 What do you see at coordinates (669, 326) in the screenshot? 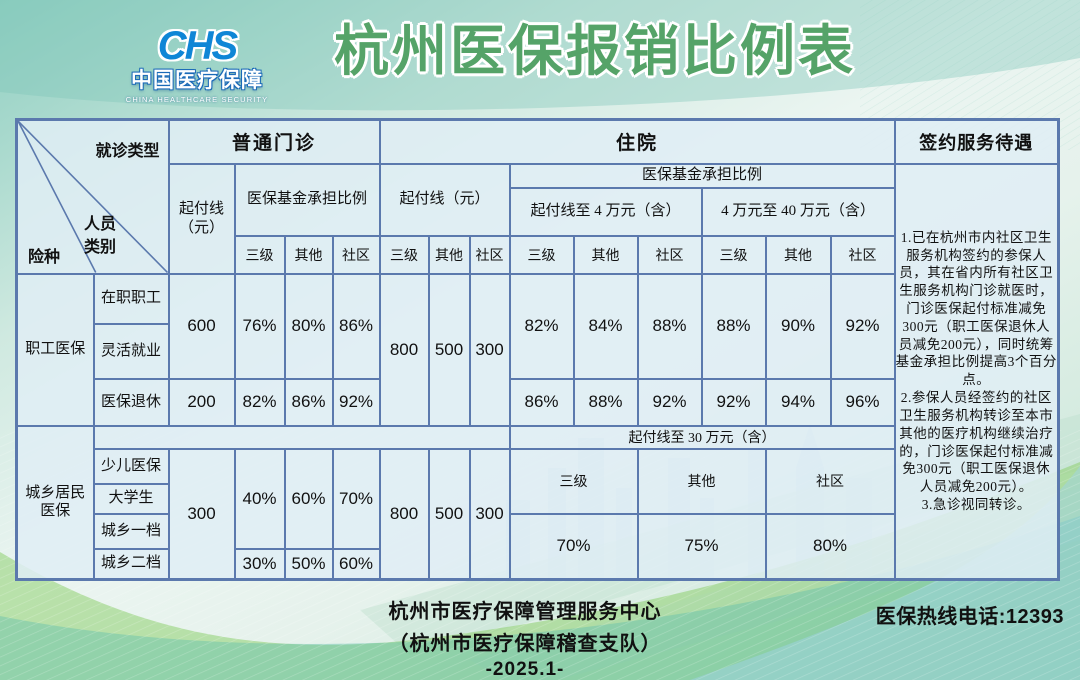
I see `employee-ip-ratio-active-b1-community: 88%` at bounding box center [669, 326].